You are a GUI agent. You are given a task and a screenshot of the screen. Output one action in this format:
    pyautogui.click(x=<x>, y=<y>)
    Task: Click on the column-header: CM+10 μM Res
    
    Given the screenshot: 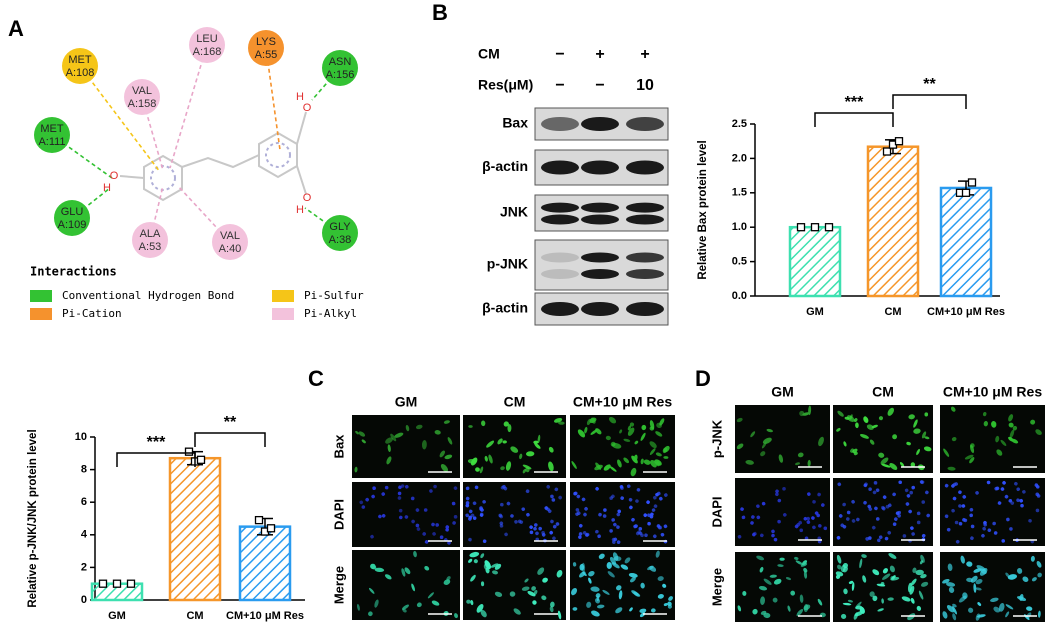 What is the action you would take?
    pyautogui.click(x=992, y=392)
    